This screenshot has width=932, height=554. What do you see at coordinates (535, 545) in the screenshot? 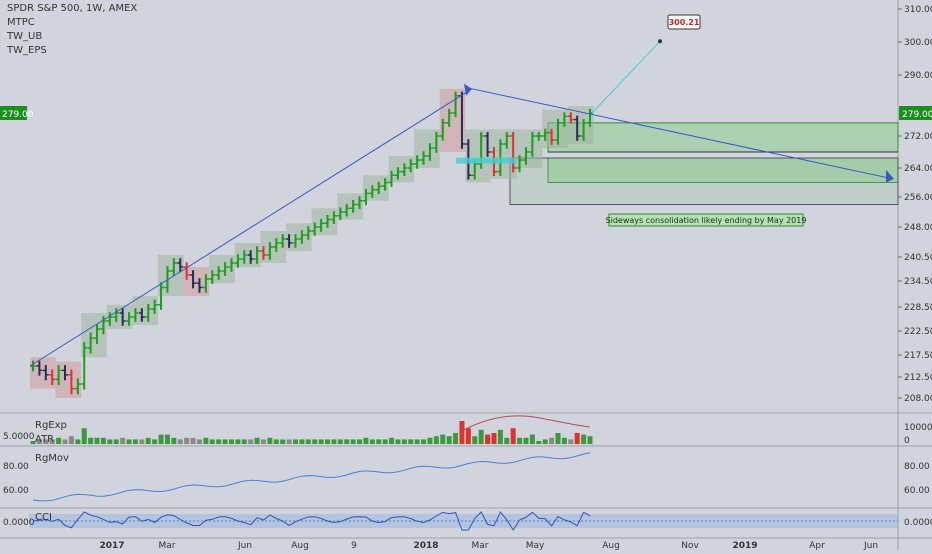
I see `time-tick-label: May` at bounding box center [535, 545].